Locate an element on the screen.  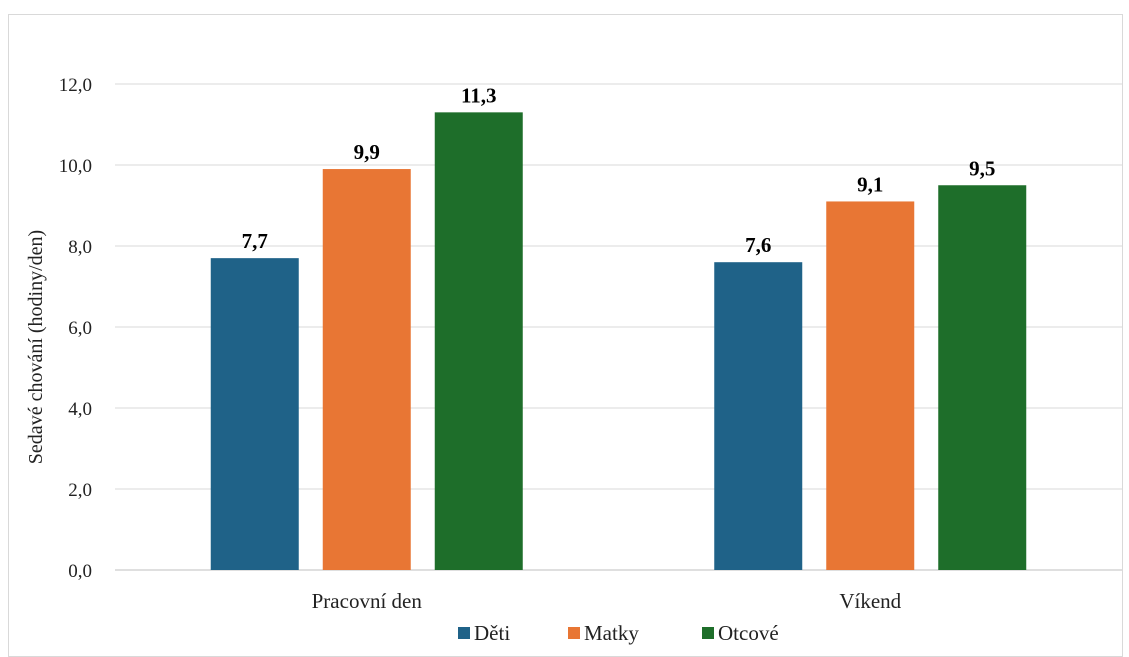
legend-label: Otcové is located at coordinates (748, 633).